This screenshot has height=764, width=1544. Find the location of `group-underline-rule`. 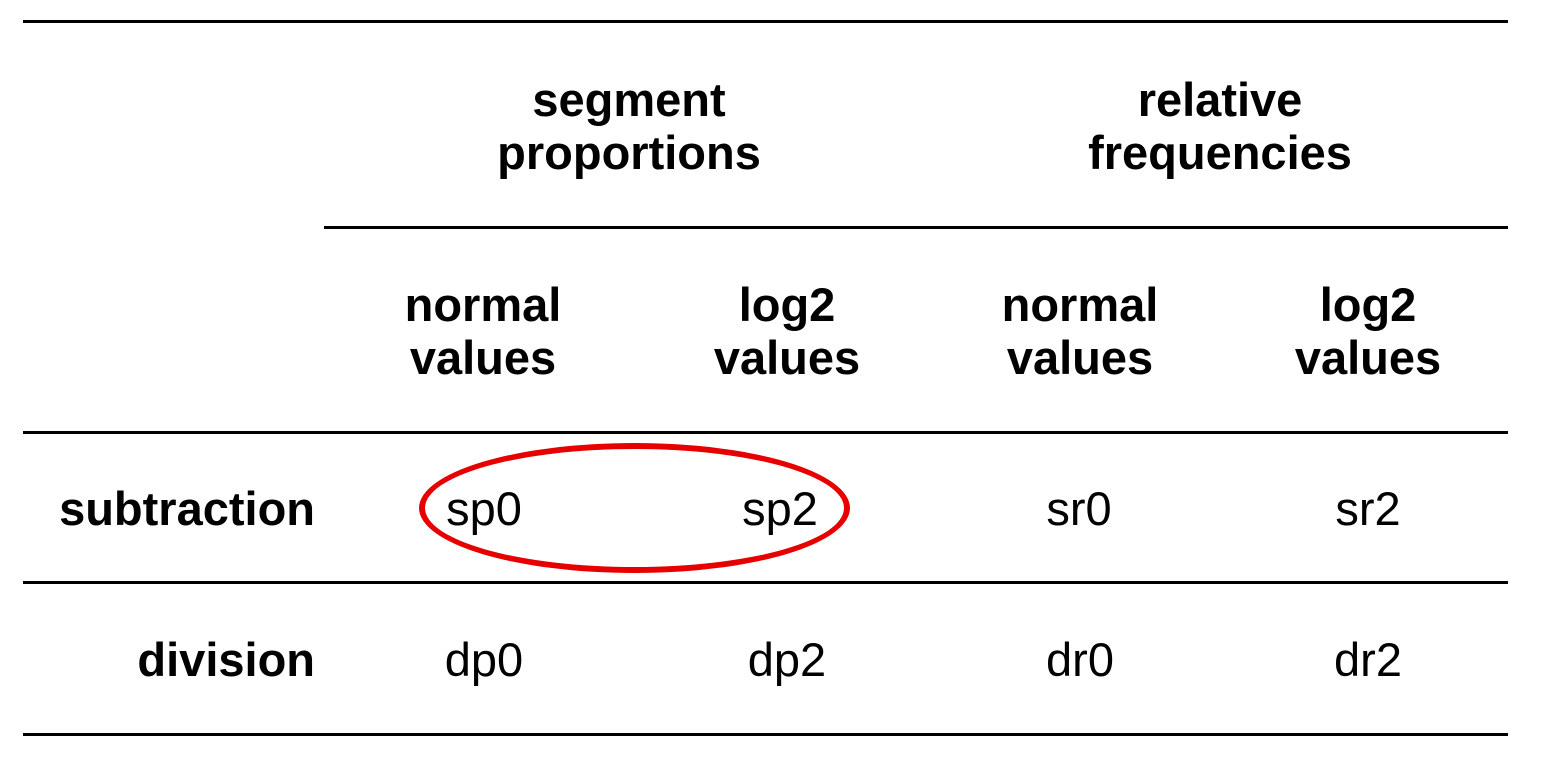

group-underline-rule is located at coordinates (916, 227).